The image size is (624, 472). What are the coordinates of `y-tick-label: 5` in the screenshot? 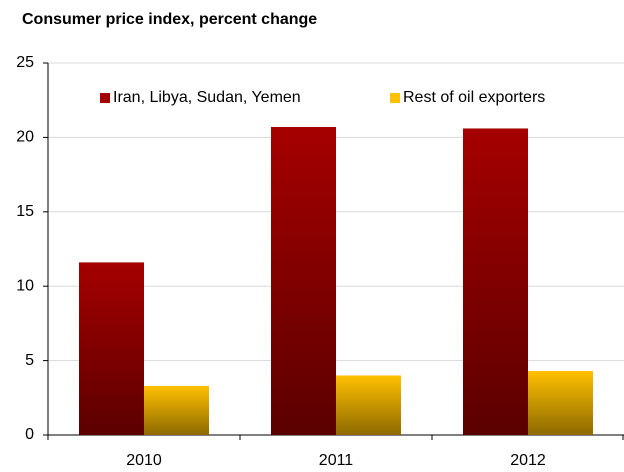 It's located at (29, 360).